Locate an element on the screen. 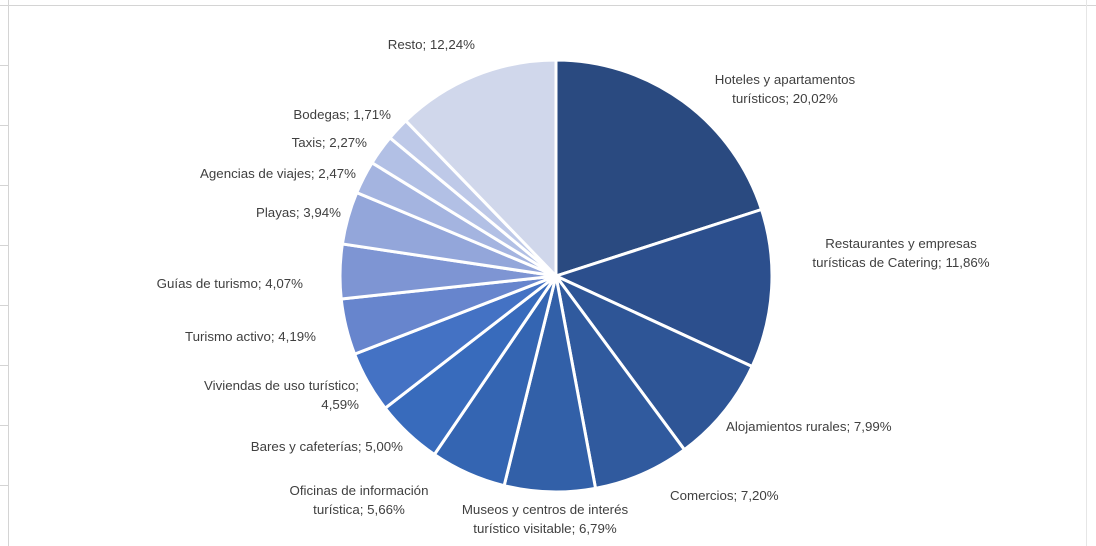 This screenshot has width=1096, height=546. data-label-line: Playas; 3,94% is located at coordinates (298, 212).